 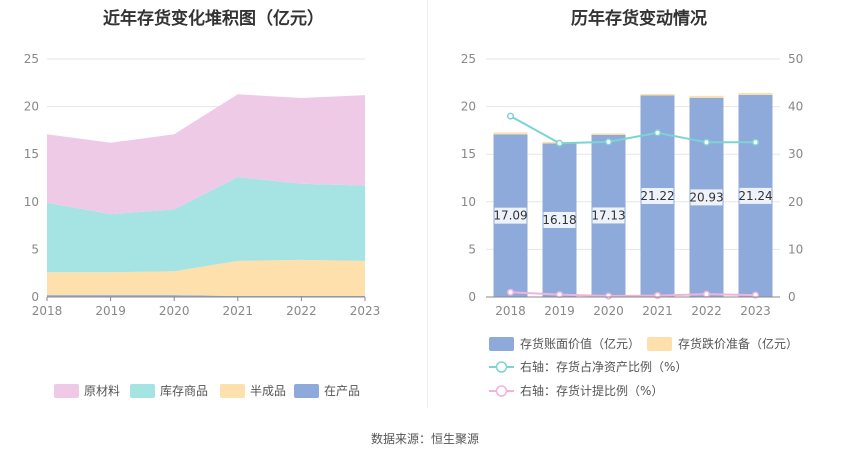 What do you see at coordinates (31, 59) in the screenshot?
I see `left-y-tick-label: 25` at bounding box center [31, 59].